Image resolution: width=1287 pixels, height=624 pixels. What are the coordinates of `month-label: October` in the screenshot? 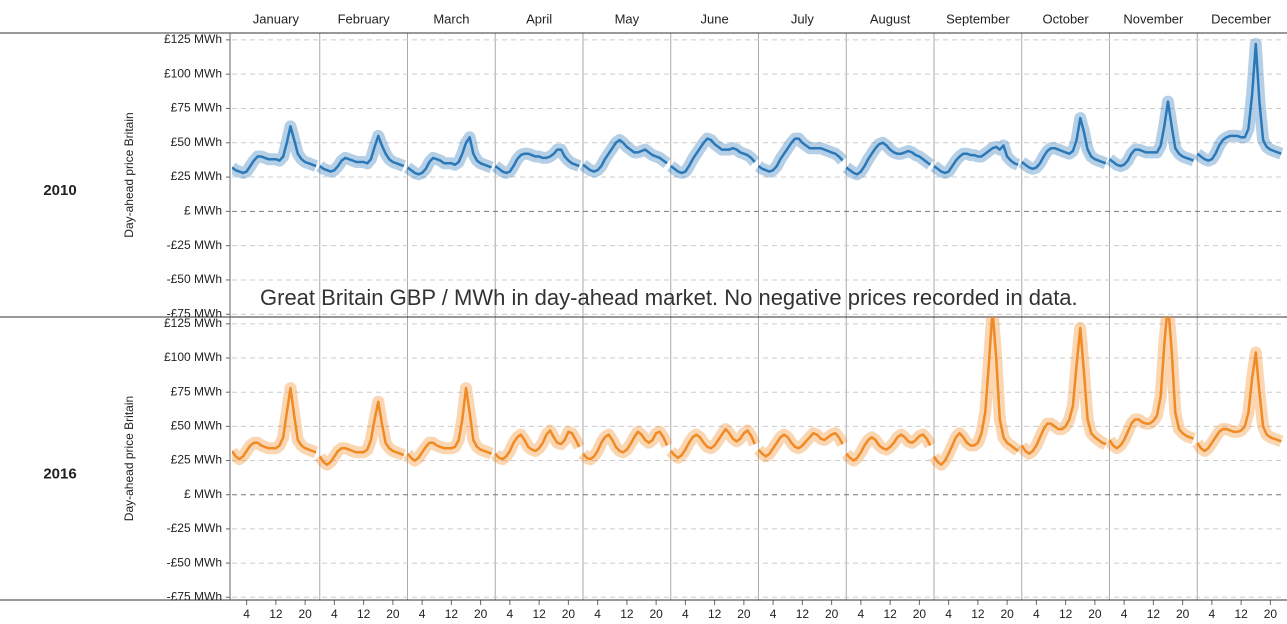 It's located at (1066, 18).